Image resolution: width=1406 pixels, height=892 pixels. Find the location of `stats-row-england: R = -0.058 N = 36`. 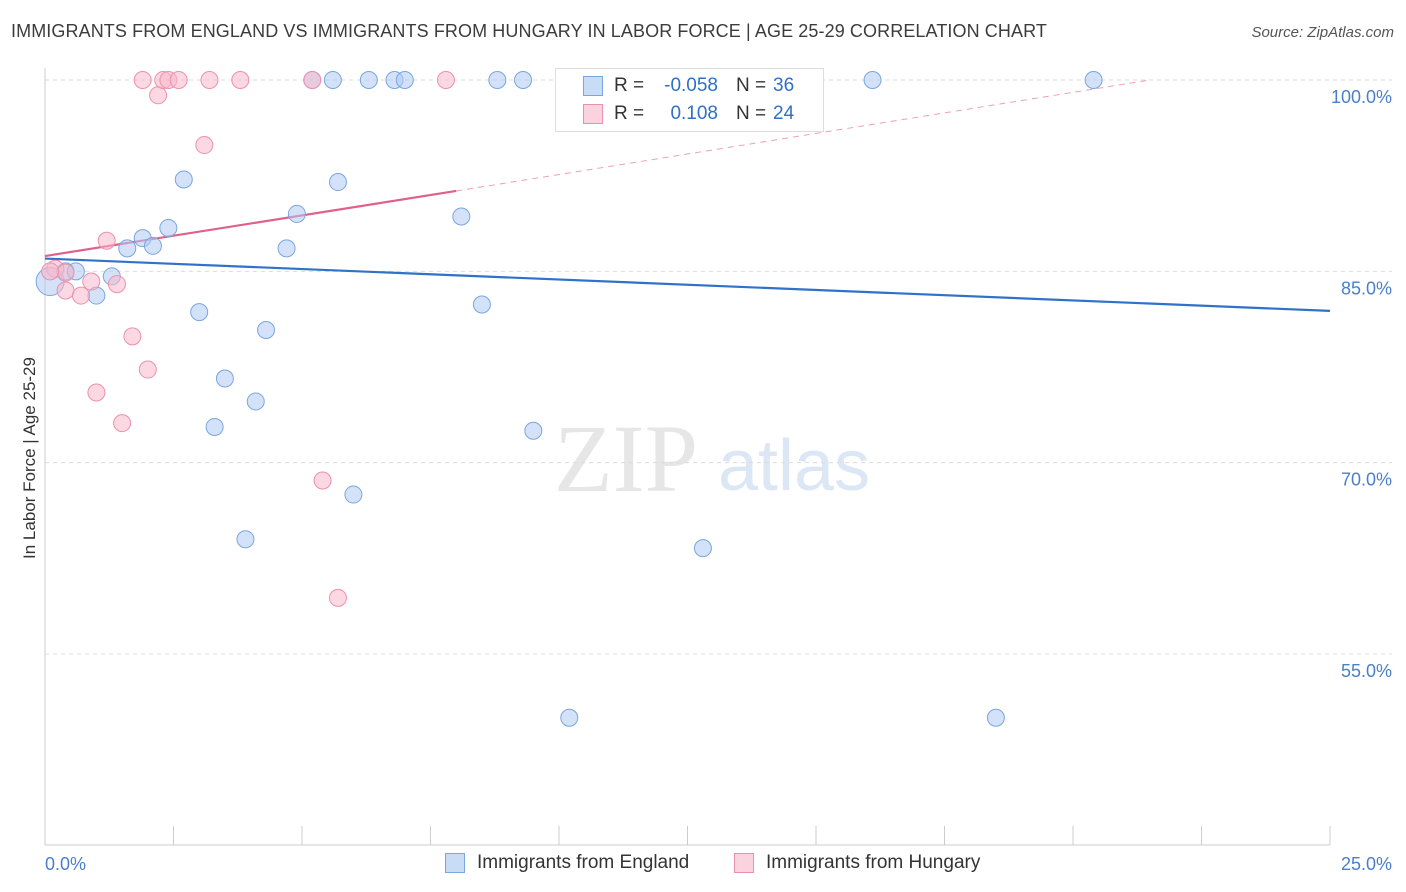

stats-row-england: R = -0.058 N = 36 is located at coordinates (689, 87).